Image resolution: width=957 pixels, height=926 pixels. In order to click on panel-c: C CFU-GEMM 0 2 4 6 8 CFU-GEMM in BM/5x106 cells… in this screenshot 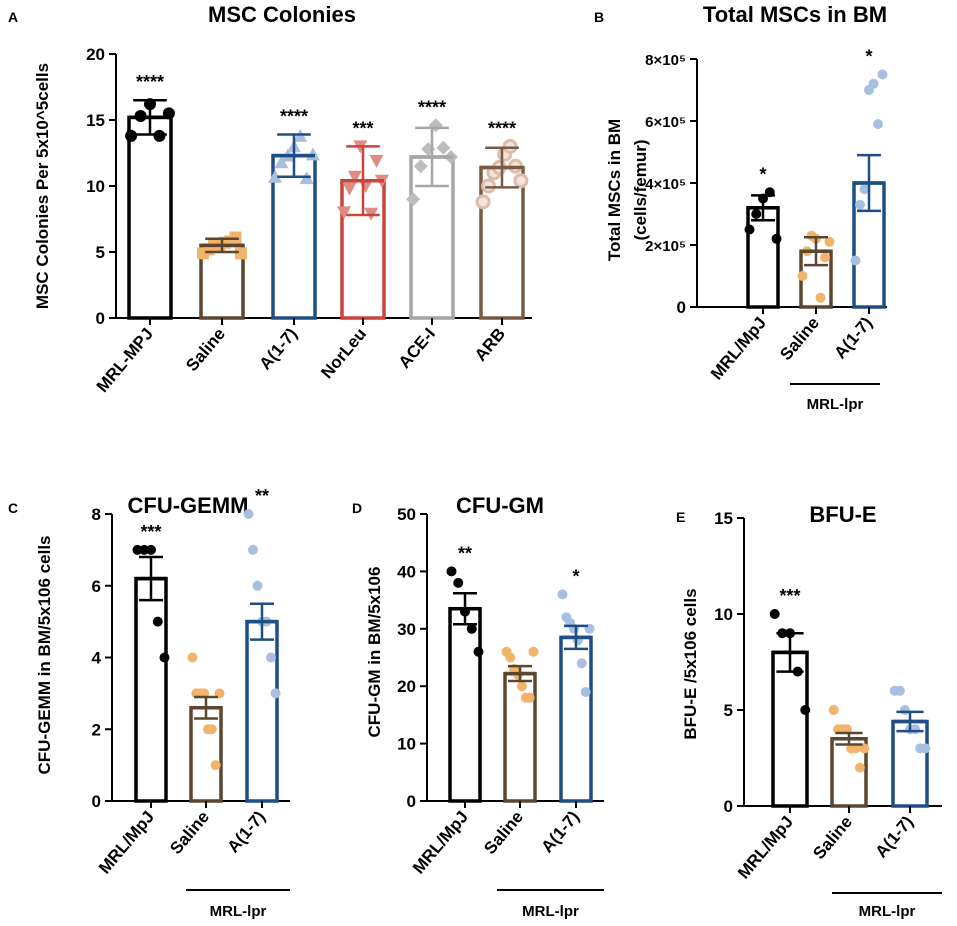, I will do `click(149, 703)`.